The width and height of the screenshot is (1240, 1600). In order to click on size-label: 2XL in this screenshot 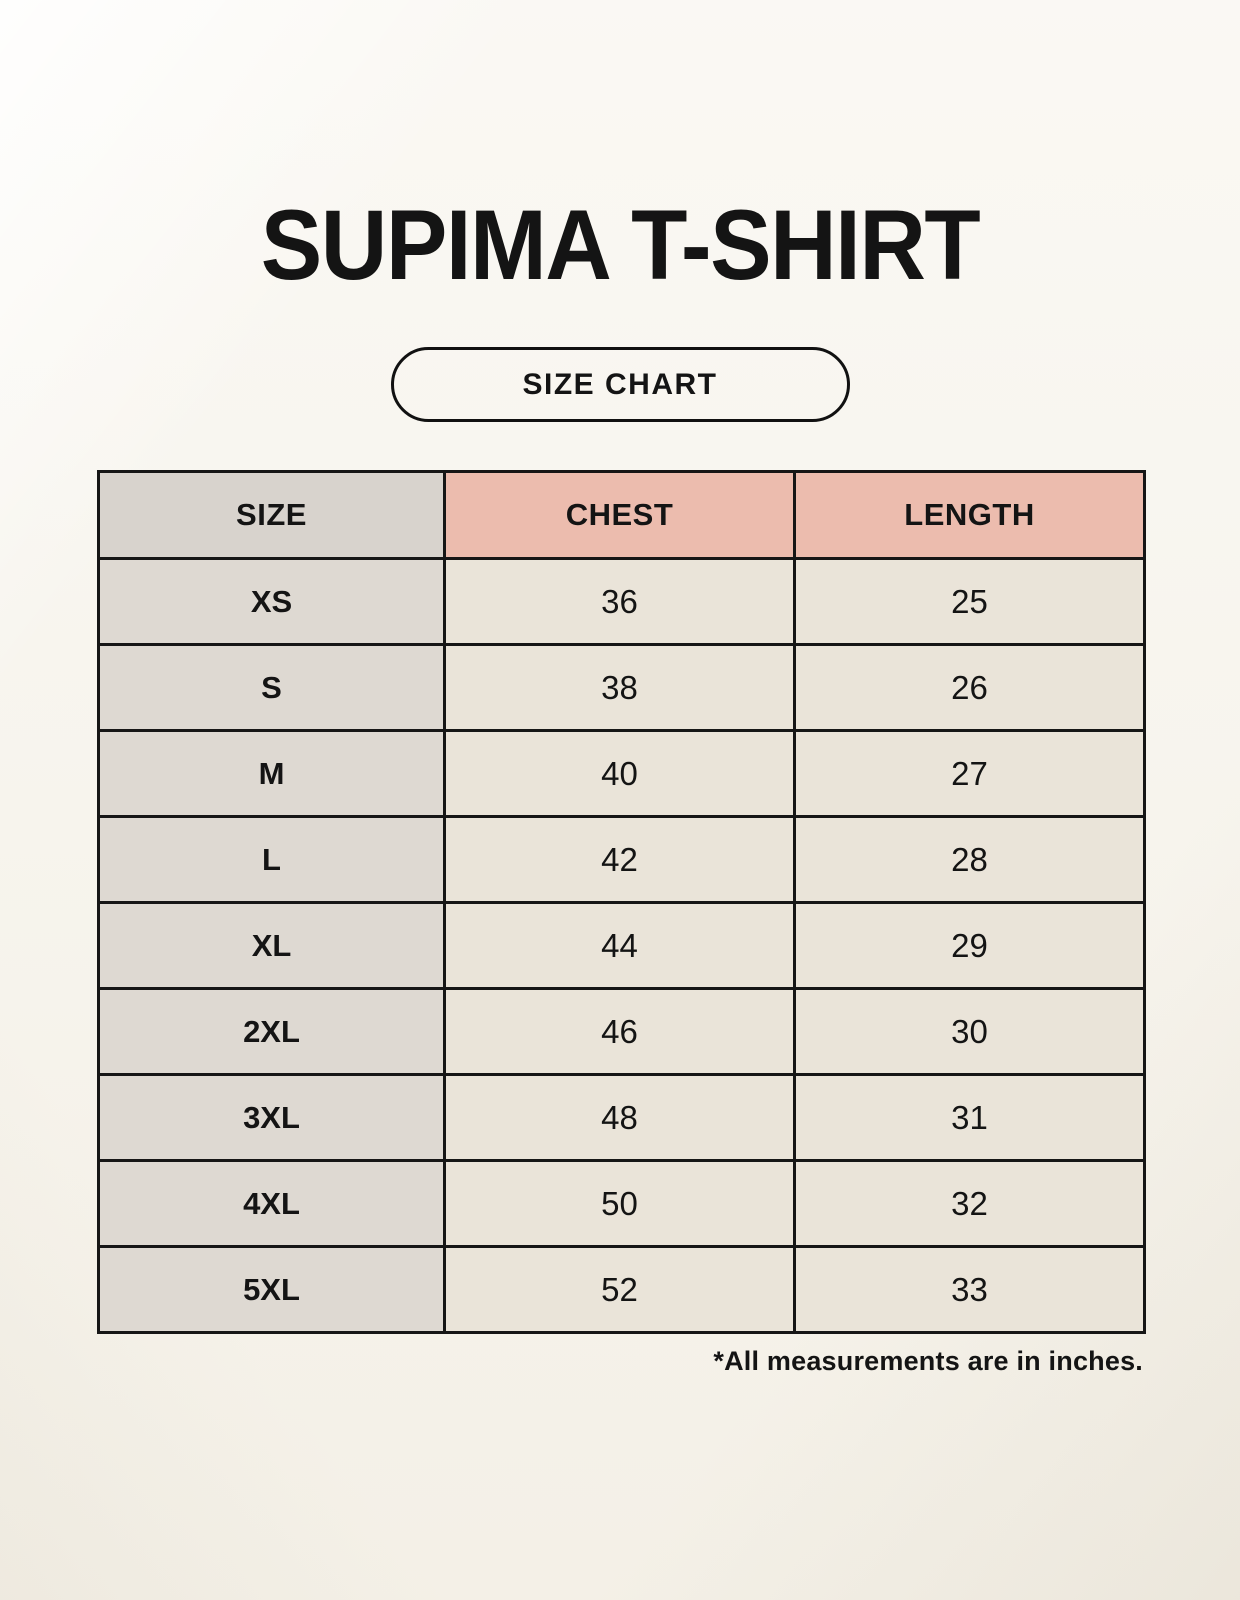, I will do `click(271, 1031)`.